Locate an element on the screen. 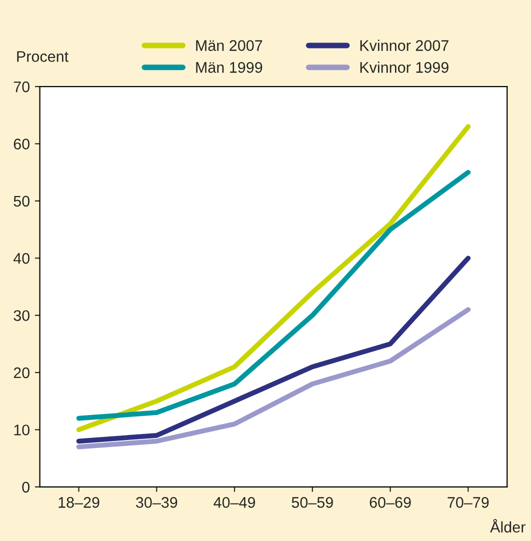 The height and width of the screenshot is (541, 531). y-tick-label: 30 is located at coordinates (22, 316).